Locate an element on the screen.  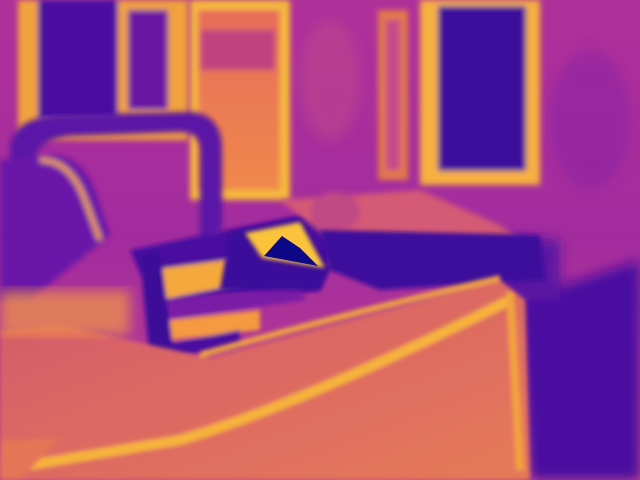
left-floor-strip is located at coordinates (65, 312).